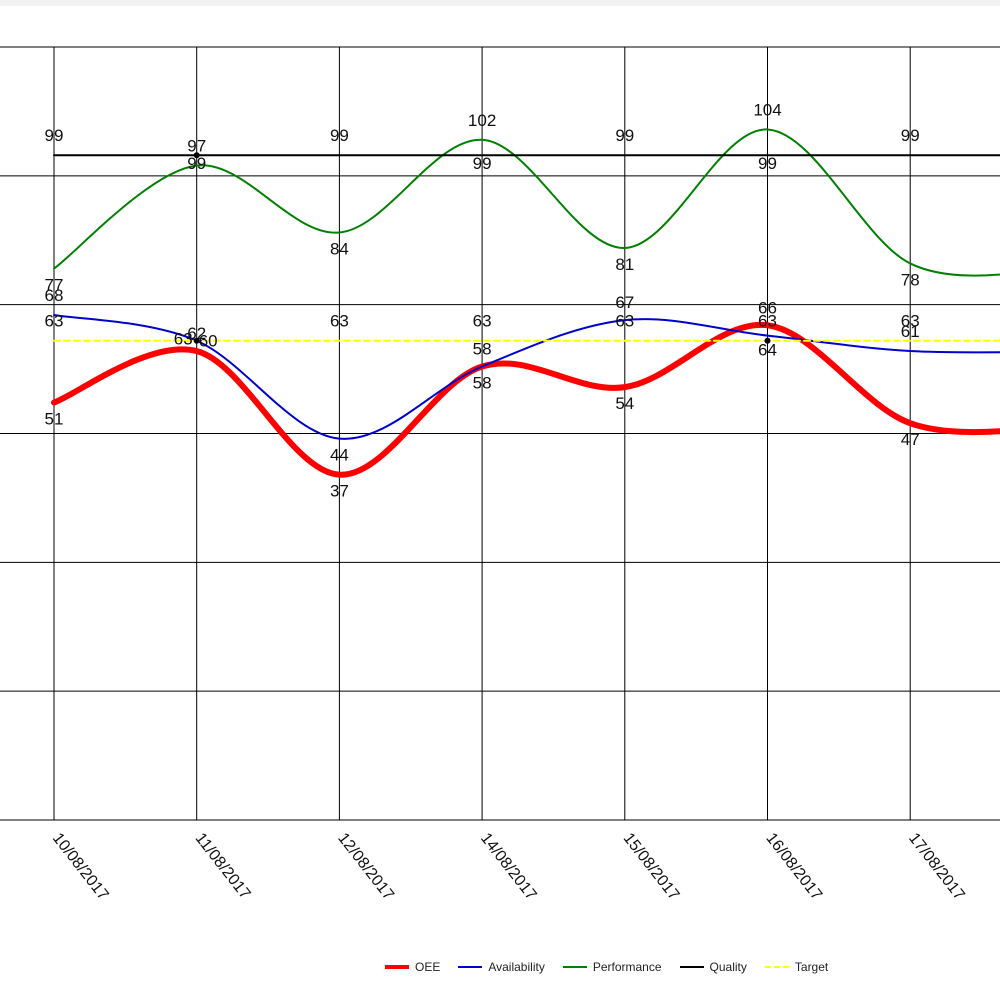  Describe the element at coordinates (412, 967) in the screenshot. I see `legend-item-oee: OEE` at that location.